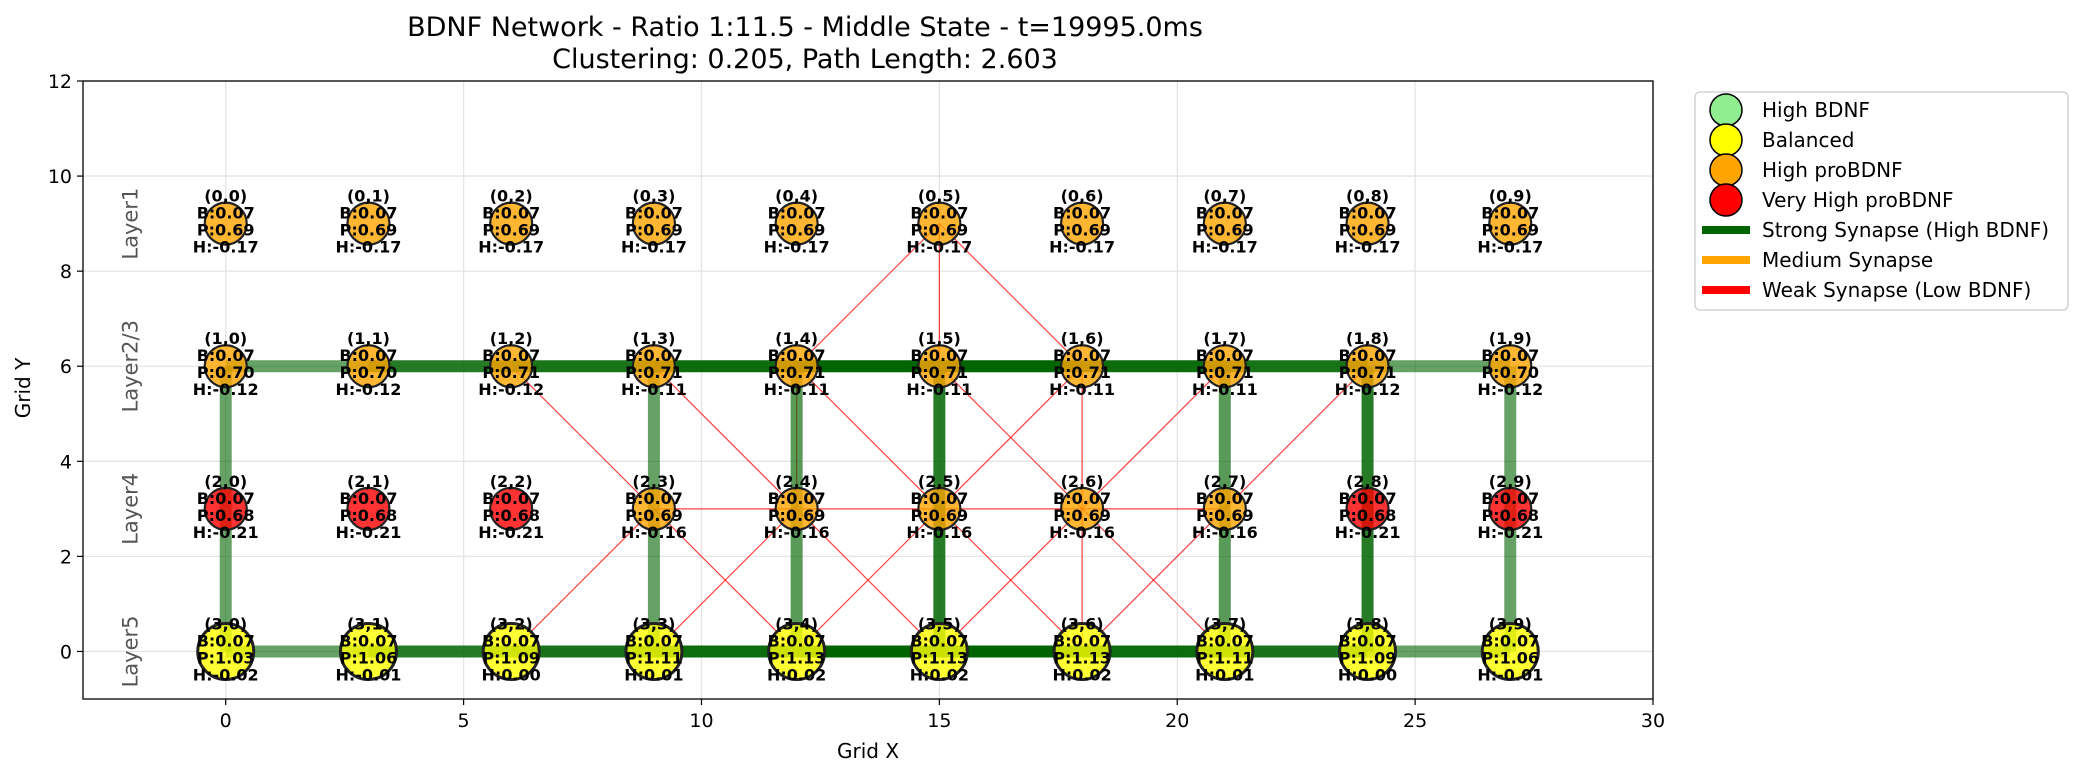  What do you see at coordinates (1896, 290) in the screenshot?
I see `legend-label: Weak Synapse (Low BDNF)` at bounding box center [1896, 290].